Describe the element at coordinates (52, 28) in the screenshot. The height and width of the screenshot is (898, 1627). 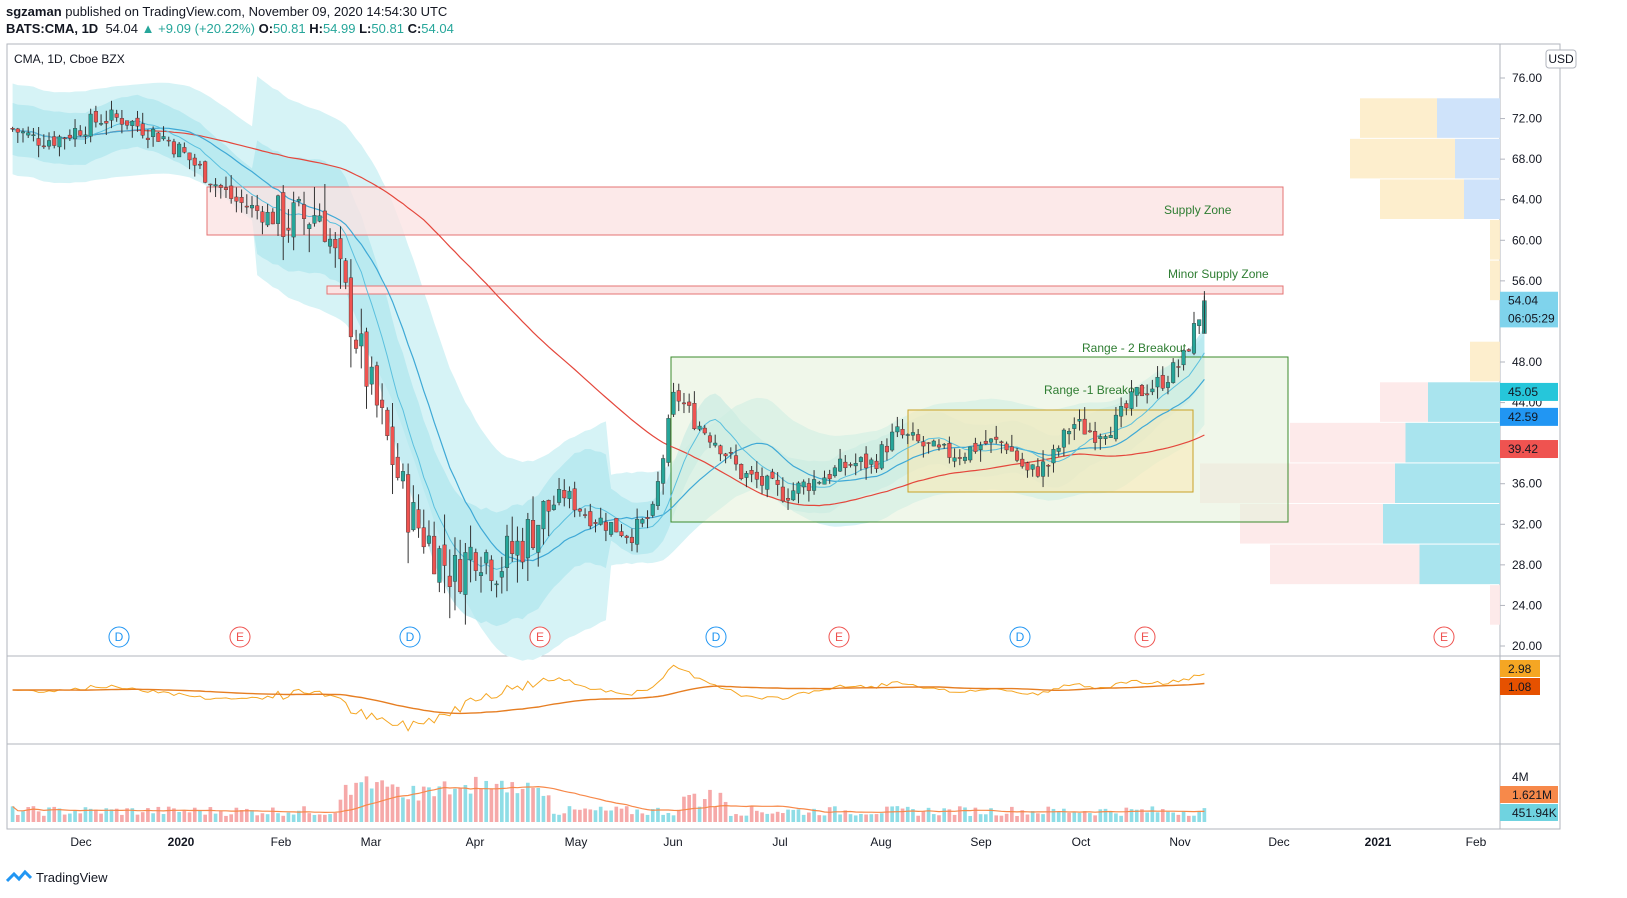
I see `symbol-label: BATS:CMA, 1D` at that location.